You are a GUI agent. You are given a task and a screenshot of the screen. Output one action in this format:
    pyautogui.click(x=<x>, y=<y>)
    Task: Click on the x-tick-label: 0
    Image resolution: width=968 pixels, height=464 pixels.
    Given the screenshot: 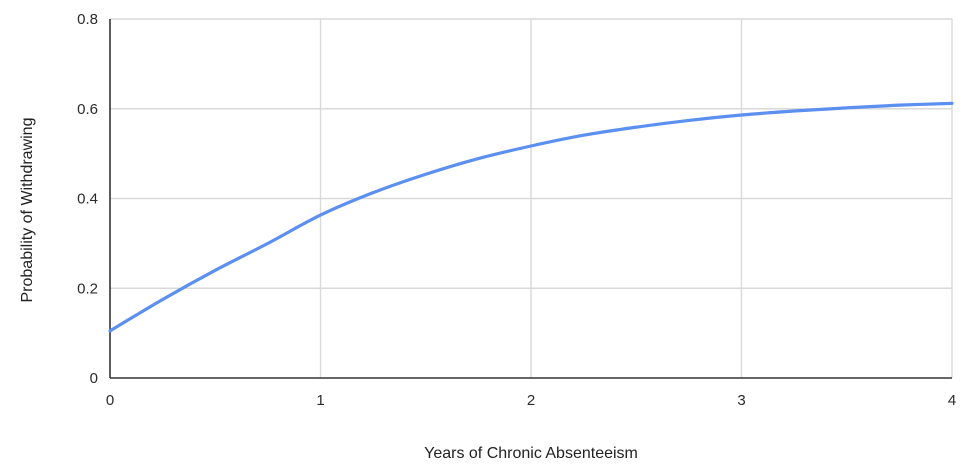 What is the action you would take?
    pyautogui.click(x=110, y=400)
    